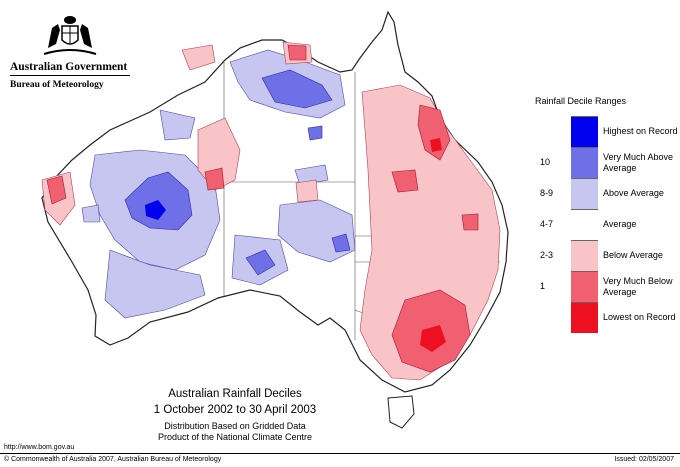 The image size is (680, 467). Describe the element at coordinates (633, 255) in the screenshot. I see `legend-label: Below Average` at that location.